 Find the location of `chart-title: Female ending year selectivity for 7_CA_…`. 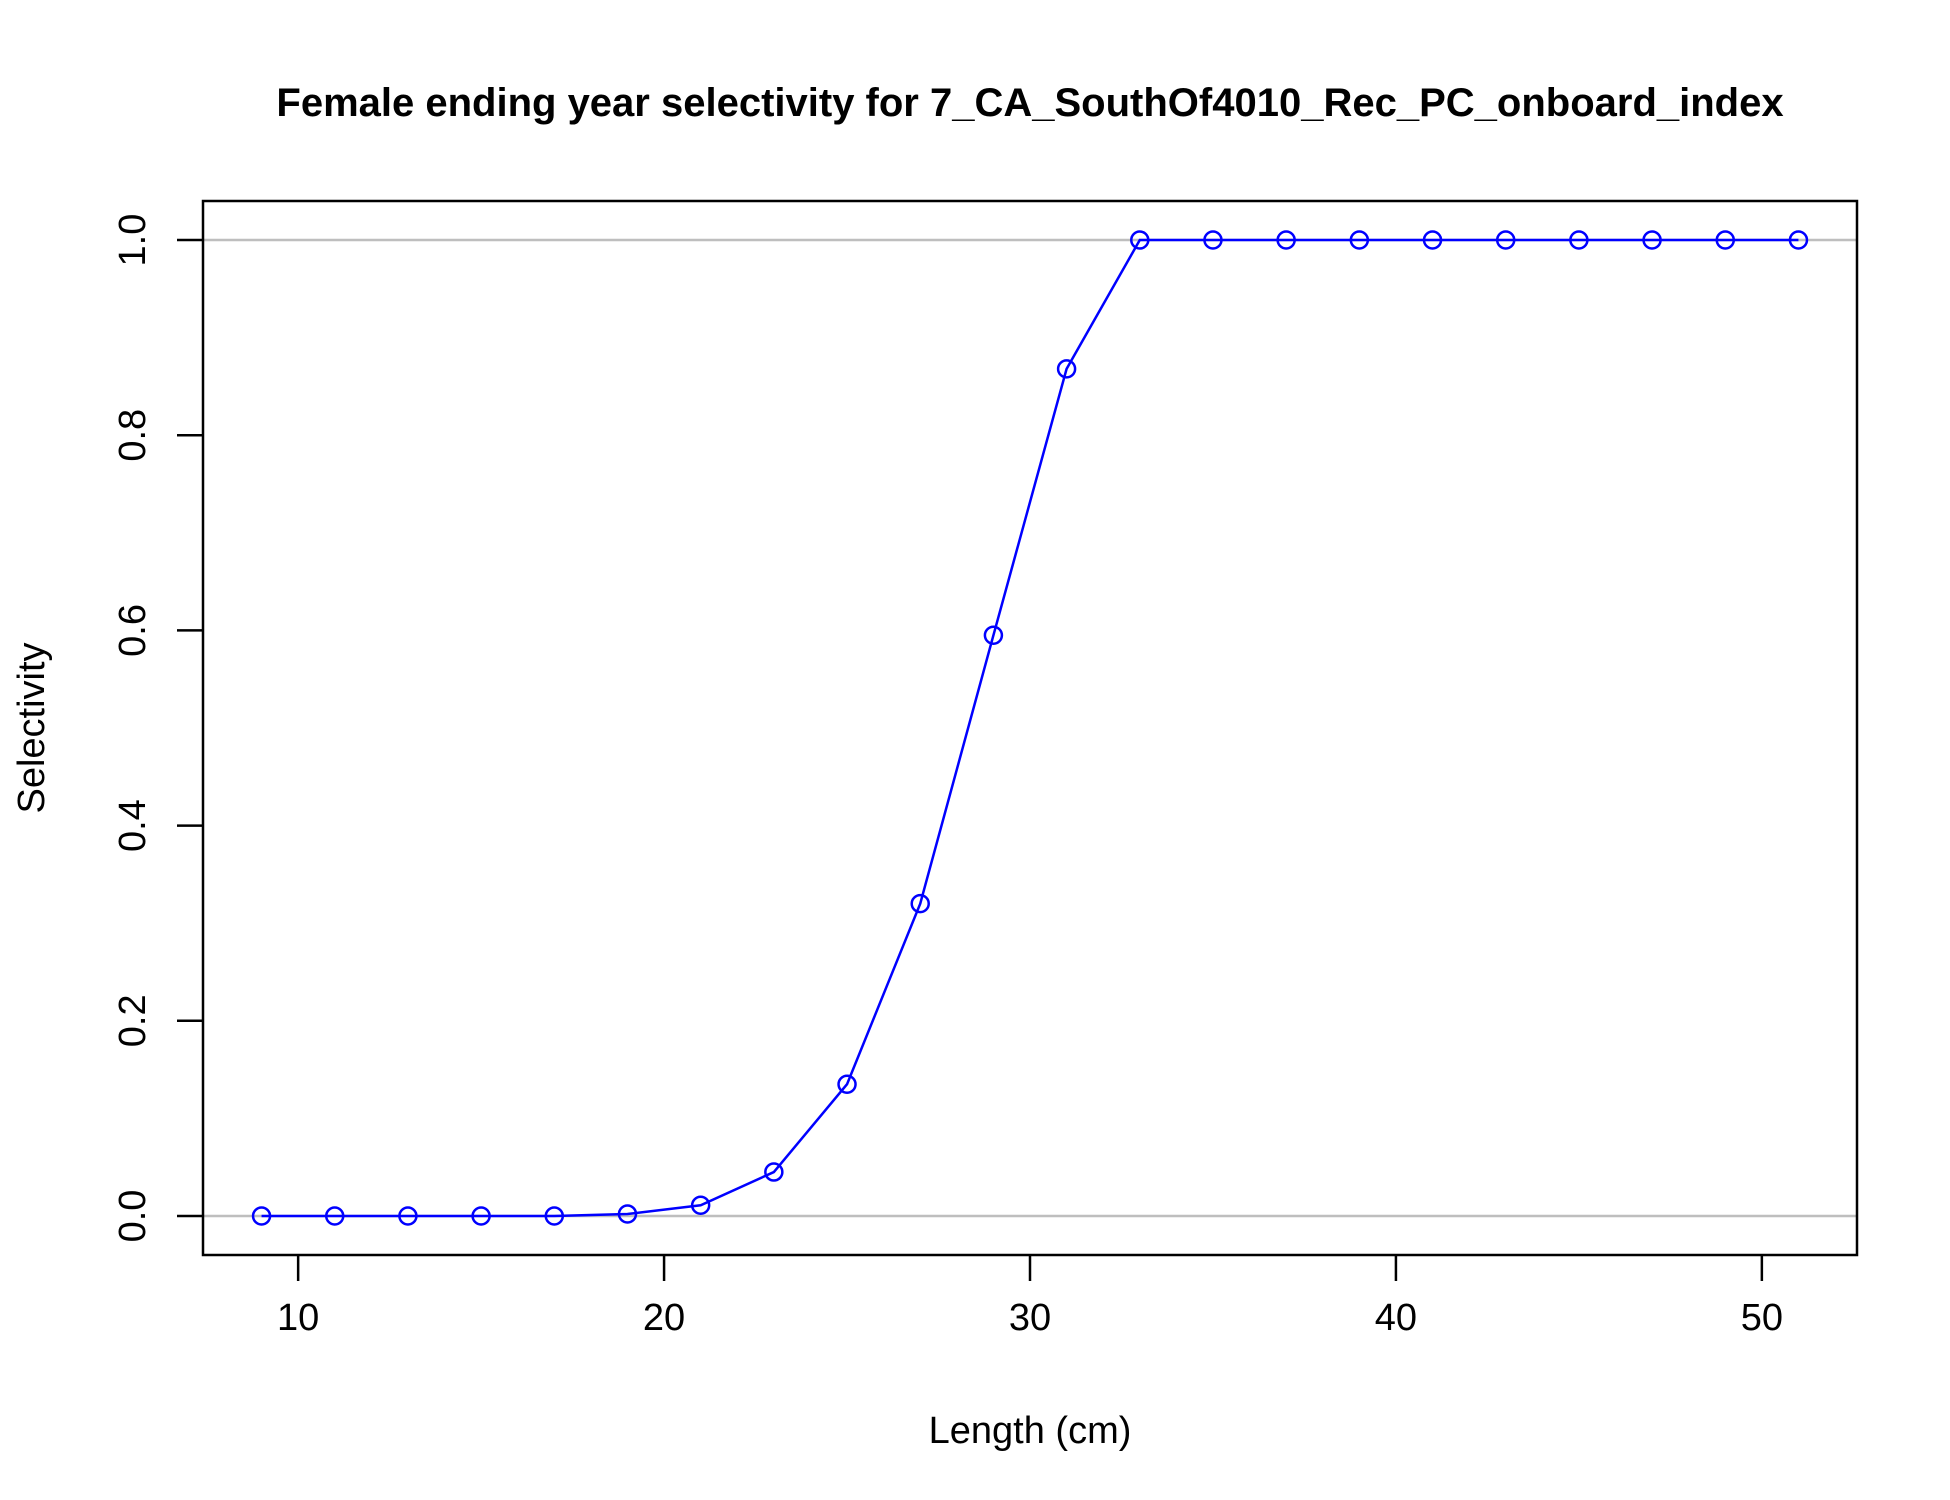

chart-title: Female ending year selectivity for 7_CA_… is located at coordinates (1029, 103).